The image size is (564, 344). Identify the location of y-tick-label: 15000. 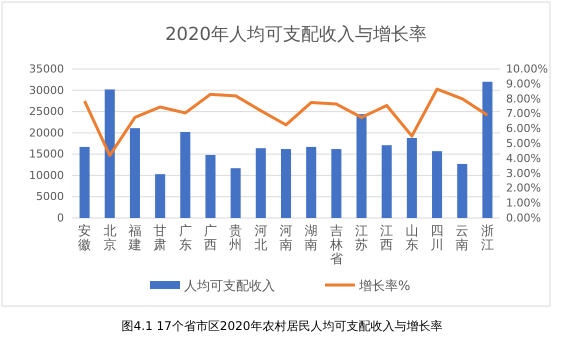
(46, 154).